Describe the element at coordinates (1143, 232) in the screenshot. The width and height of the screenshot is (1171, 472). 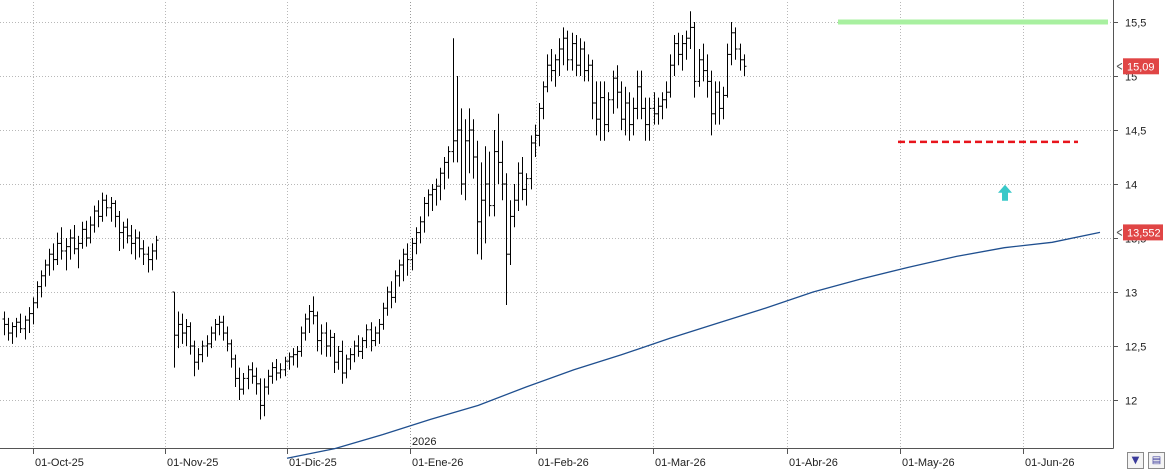
I see `moving-average-badge: 13,552` at that location.